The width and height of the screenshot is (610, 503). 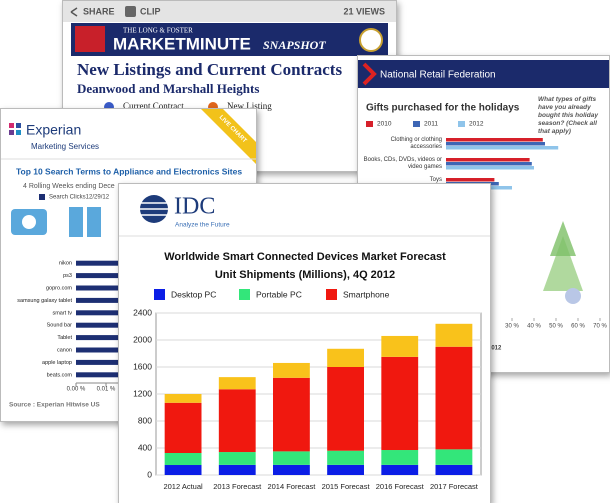 What do you see at coordinates (384, 124) in the screenshot?
I see `legend-label: 2010` at bounding box center [384, 124].